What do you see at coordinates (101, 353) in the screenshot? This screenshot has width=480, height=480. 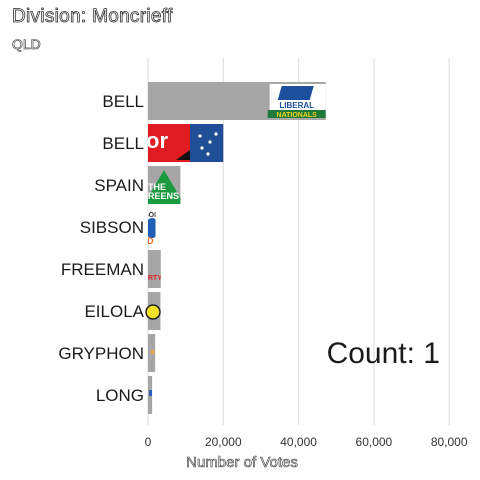 I see `category-label: GRYPHON` at bounding box center [101, 353].